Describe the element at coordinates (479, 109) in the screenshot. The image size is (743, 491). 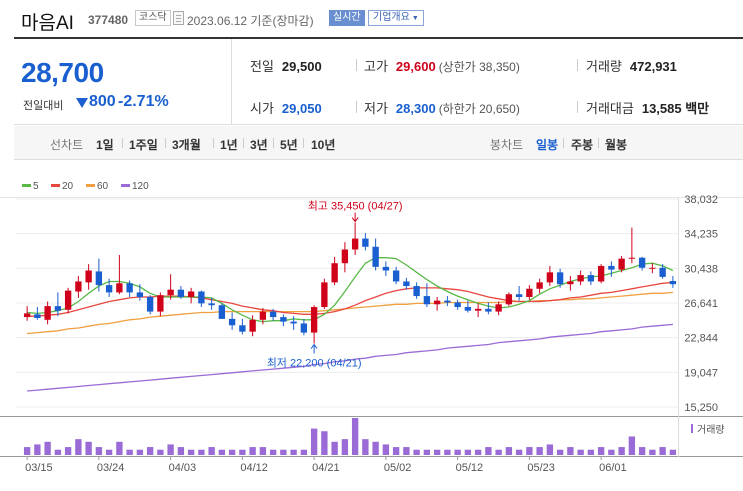
I see `lower-limit: (하한가 20,650)` at that location.